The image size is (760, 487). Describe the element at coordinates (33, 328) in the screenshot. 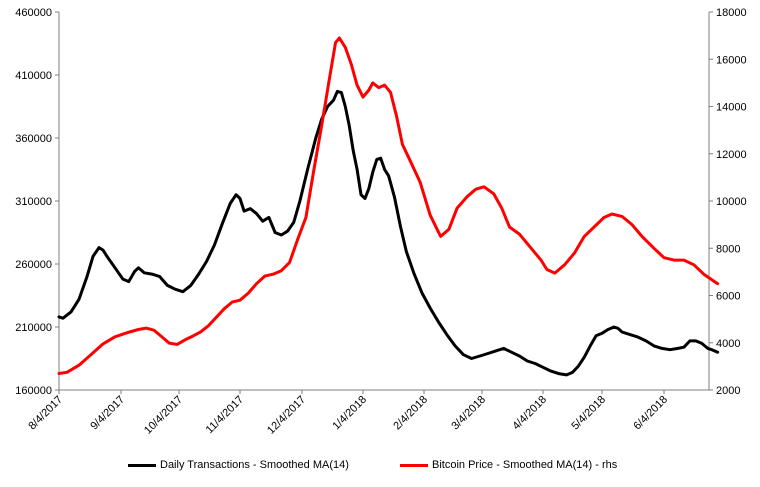

I see `y-left-tick-label: 210000` at that location.